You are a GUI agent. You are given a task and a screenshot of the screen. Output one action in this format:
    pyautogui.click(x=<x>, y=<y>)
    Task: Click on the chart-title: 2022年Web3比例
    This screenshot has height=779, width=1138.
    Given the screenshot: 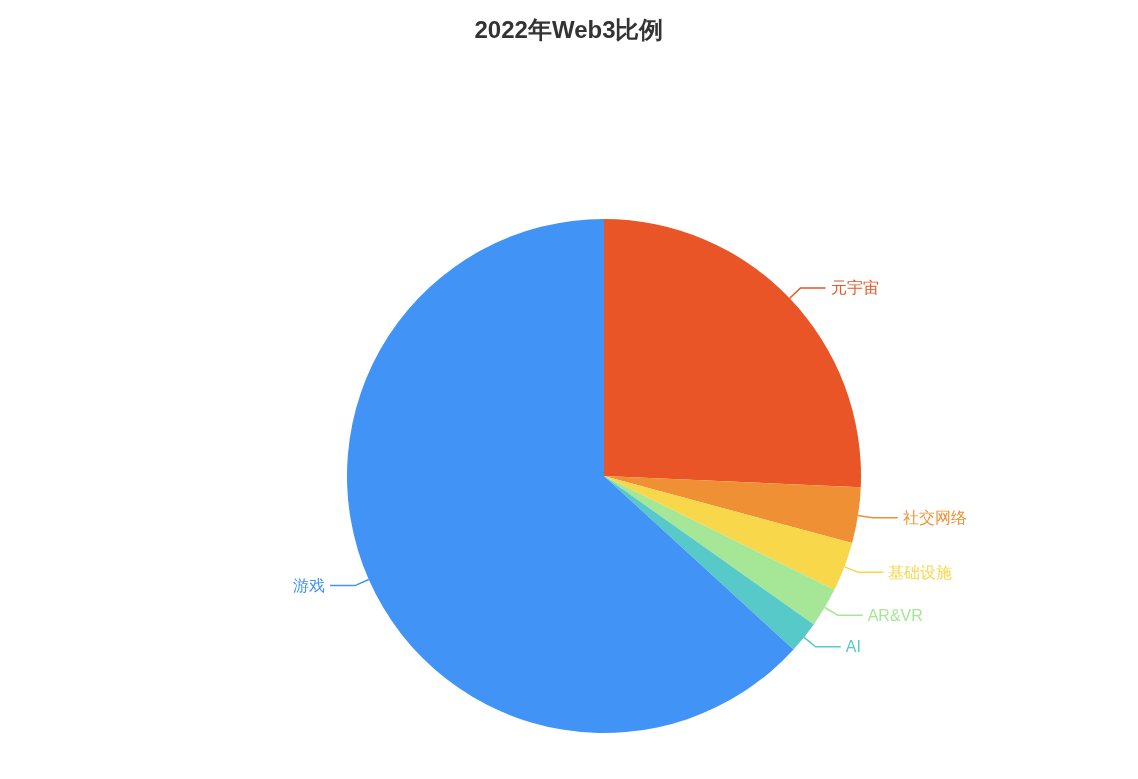 What is the action you would take?
    pyautogui.click(x=569, y=29)
    